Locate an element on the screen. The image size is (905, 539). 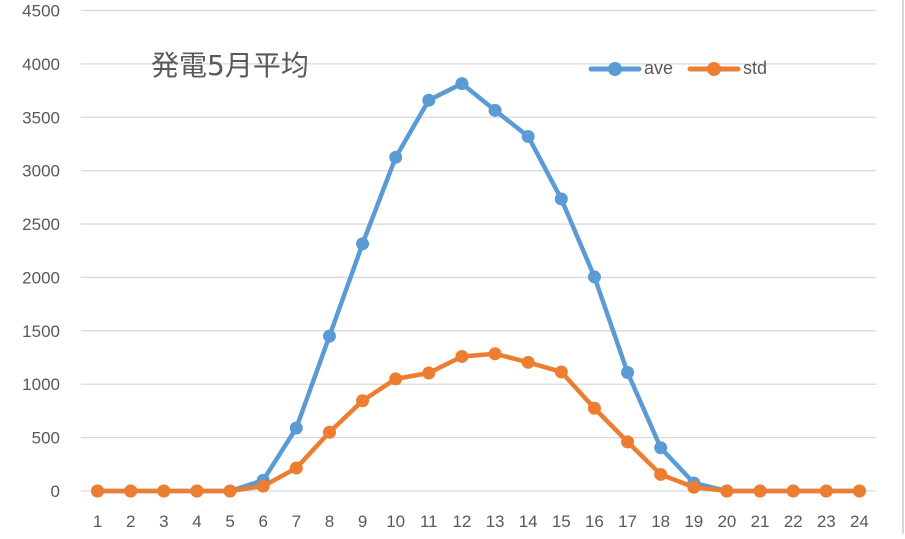
x-tick-label: 14 is located at coordinates (528, 521).